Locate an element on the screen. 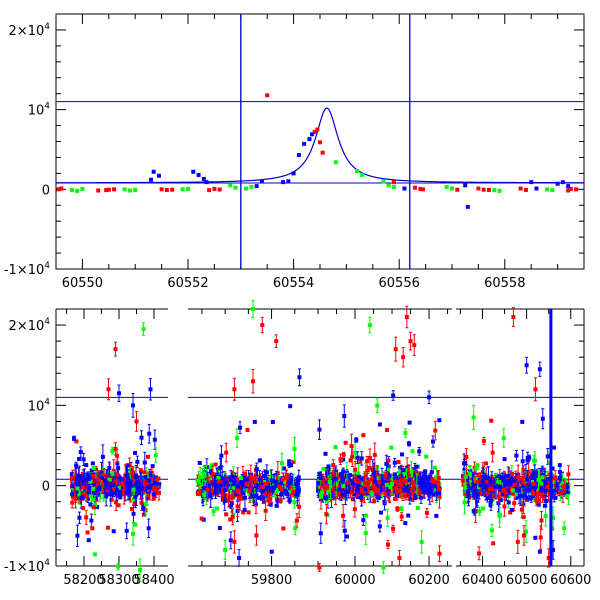  x-tick-label: 60552 is located at coordinates (187, 283).